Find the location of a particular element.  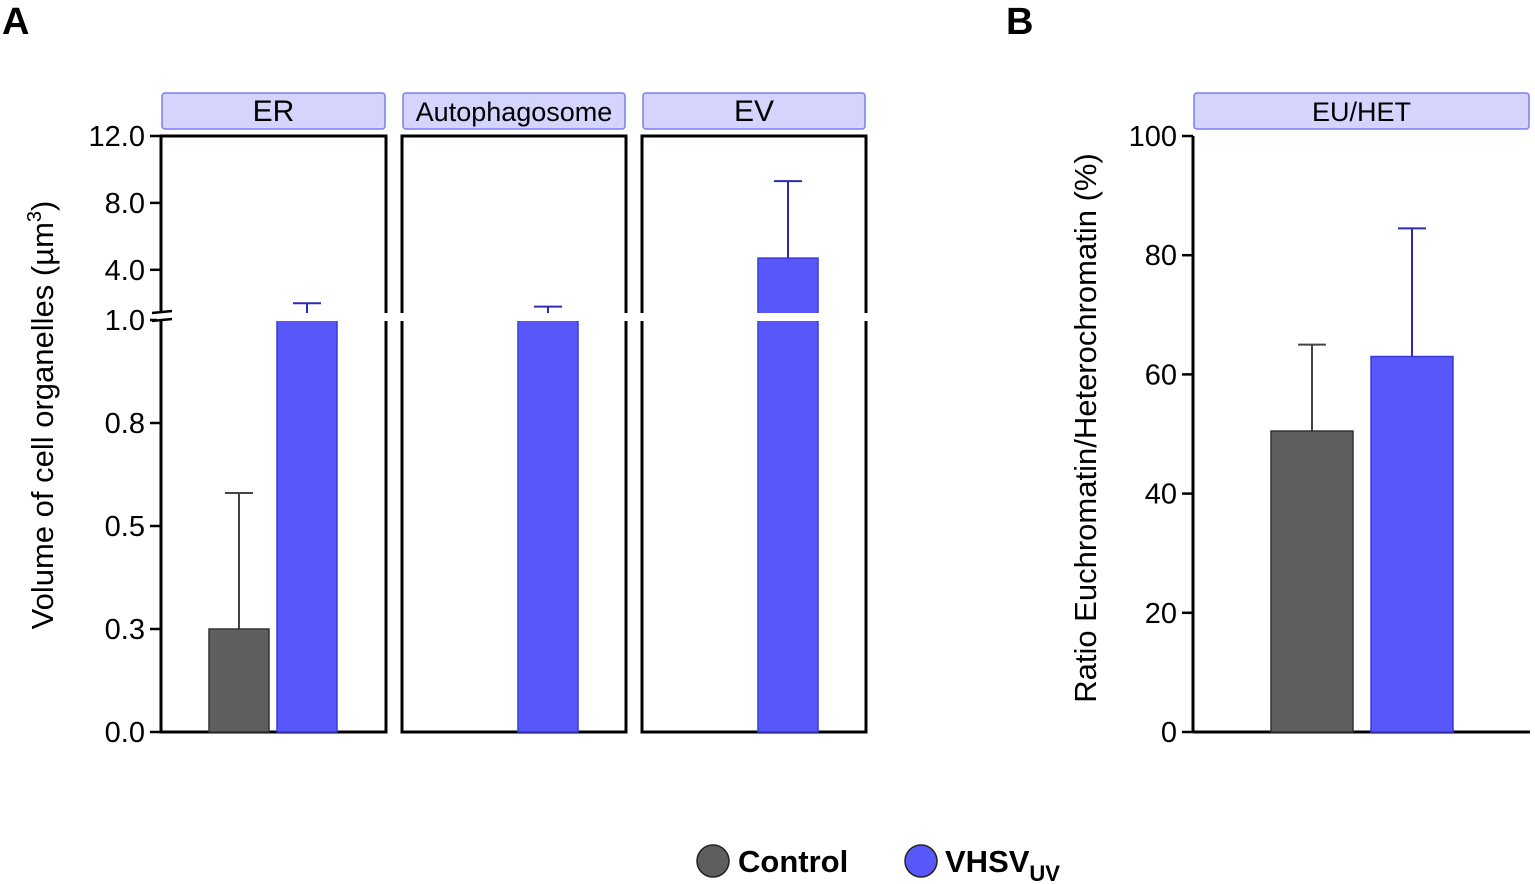

bar-ev-vhsv_uv is located at coordinates (788, 495).